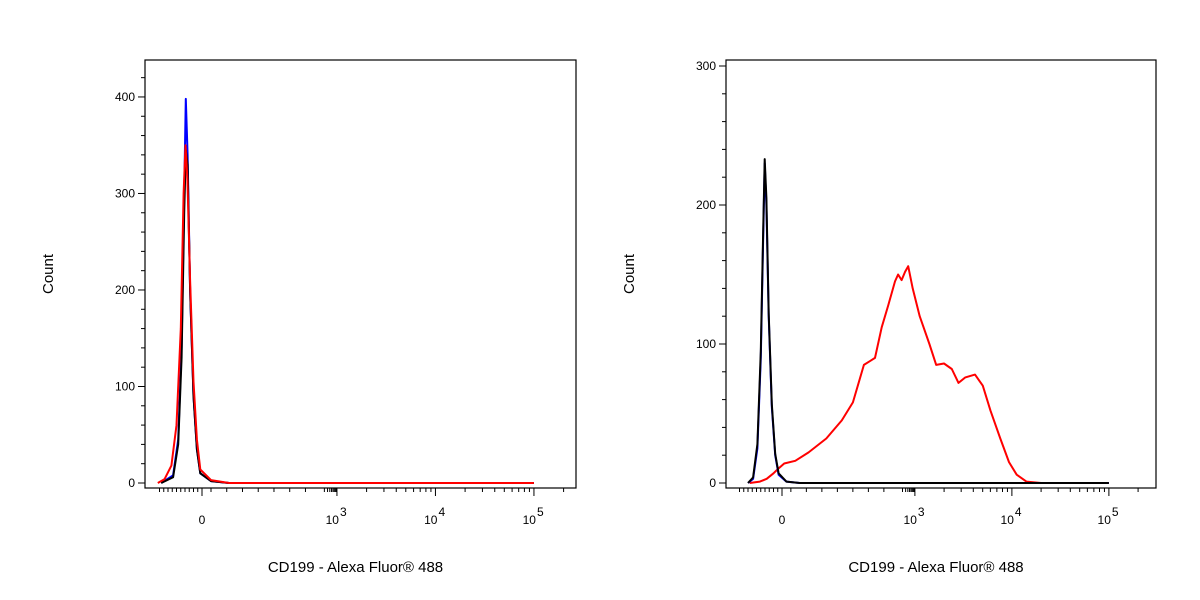 The width and height of the screenshot is (1200, 600). I want to click on y-tick-label: 400, so click(125, 97).